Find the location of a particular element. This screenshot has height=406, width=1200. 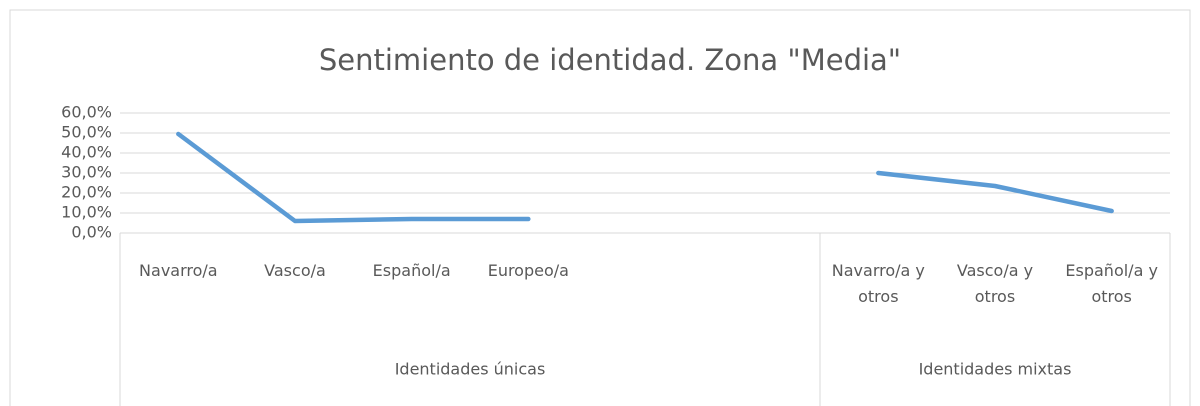

x-tick-label-box: Español/a is located at coordinates (411, 270).